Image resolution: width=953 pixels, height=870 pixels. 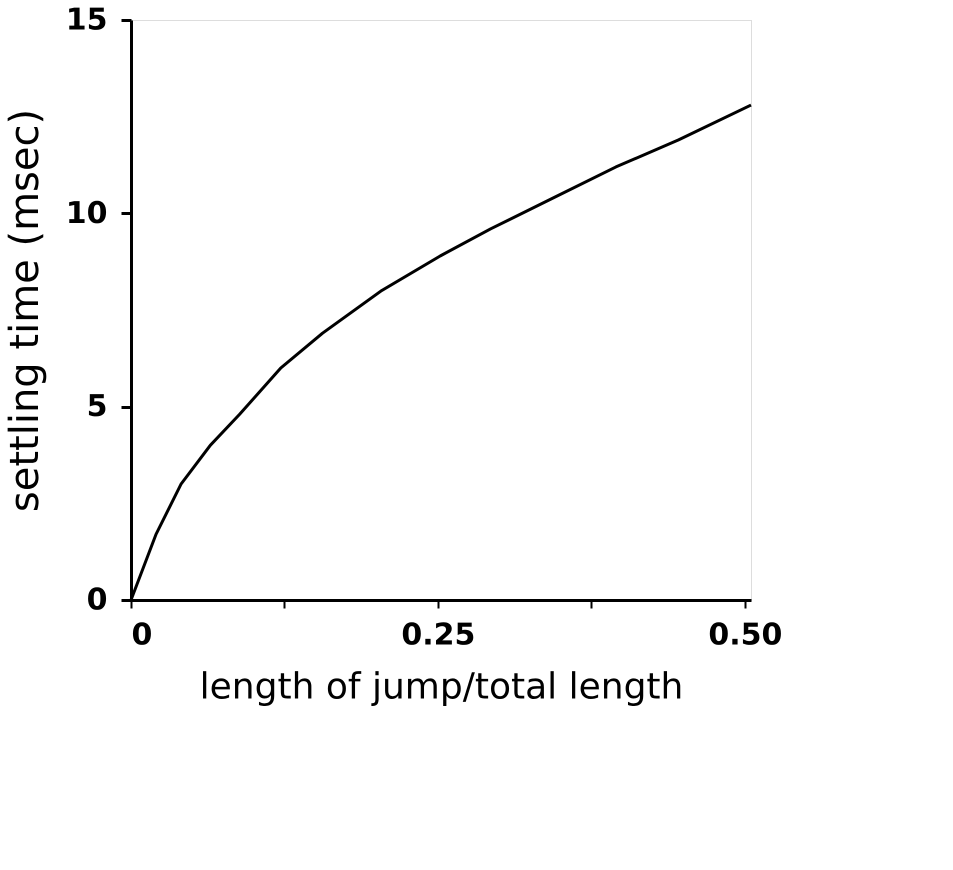 I want to click on x-tick-label: 0.25, so click(x=438, y=635).